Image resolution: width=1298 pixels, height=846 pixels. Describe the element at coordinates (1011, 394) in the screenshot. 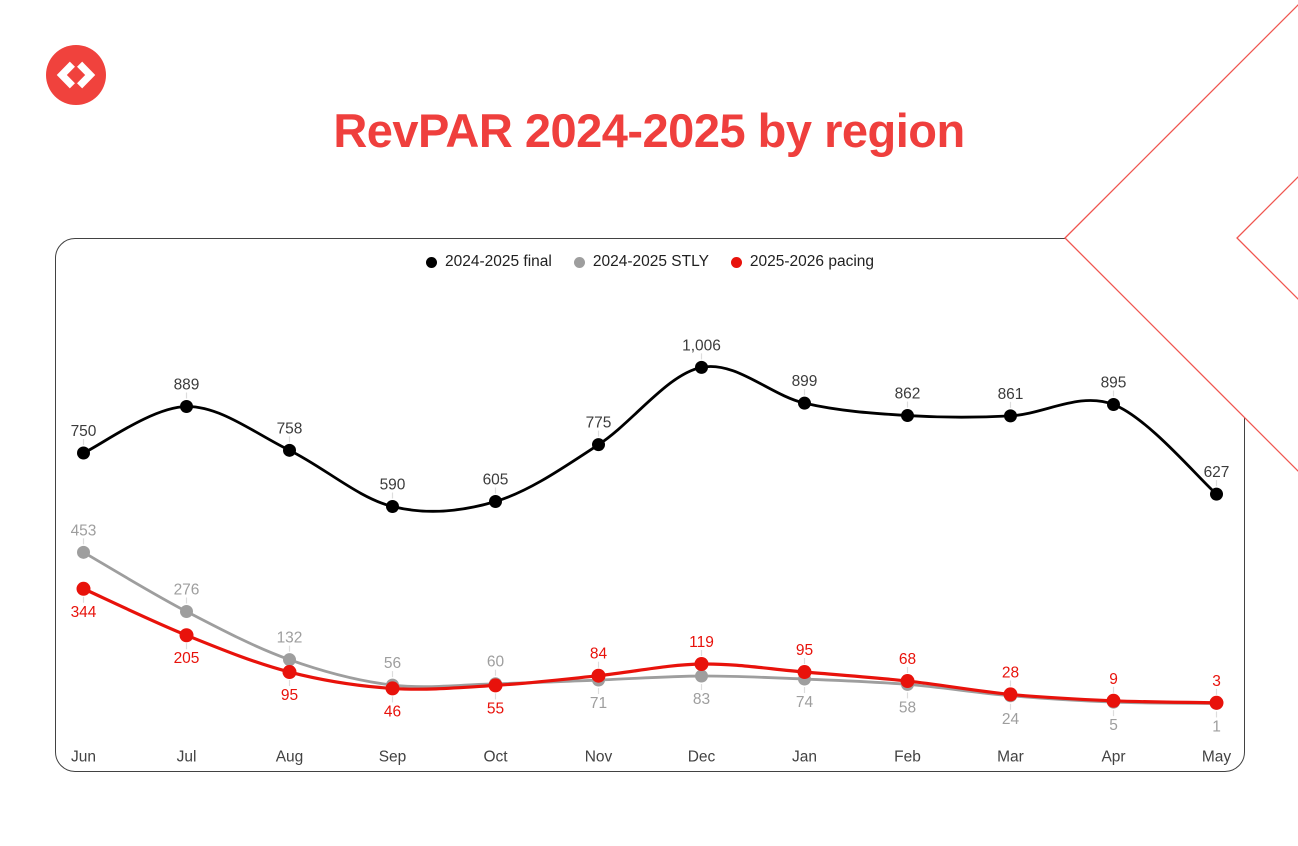

I see `value-label-0: 861` at that location.